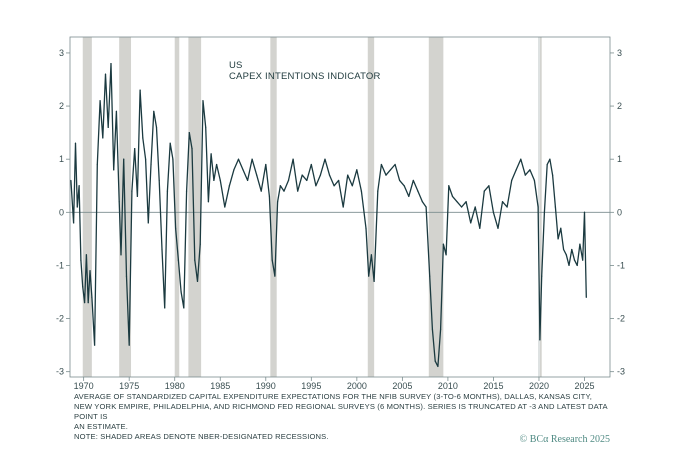  Describe the element at coordinates (175, 386) in the screenshot. I see `x-tick-label: 1980` at that location.